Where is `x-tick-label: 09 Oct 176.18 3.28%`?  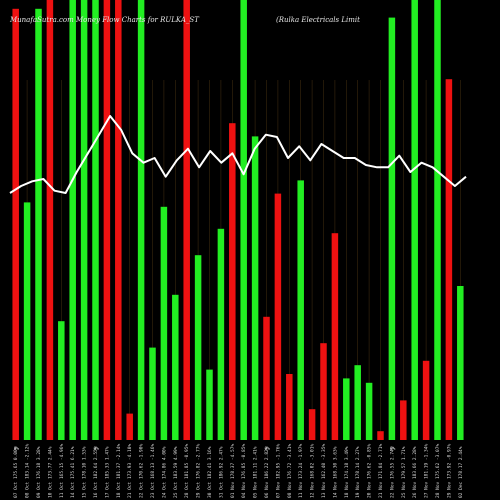
x-tick-label: 09 Oct 176.18 3.28% is located at coordinates (39, 472).